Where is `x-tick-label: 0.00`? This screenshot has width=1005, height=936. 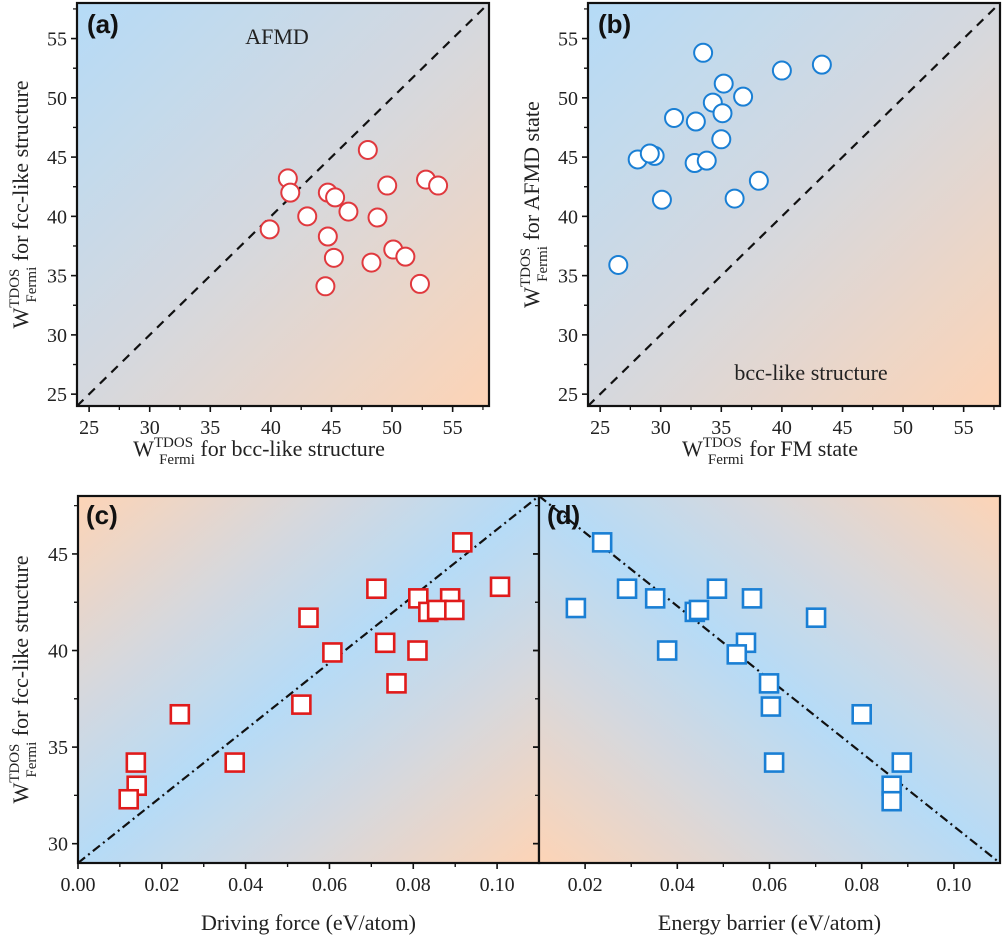 x-tick-label: 0.00 is located at coordinates (78, 885).